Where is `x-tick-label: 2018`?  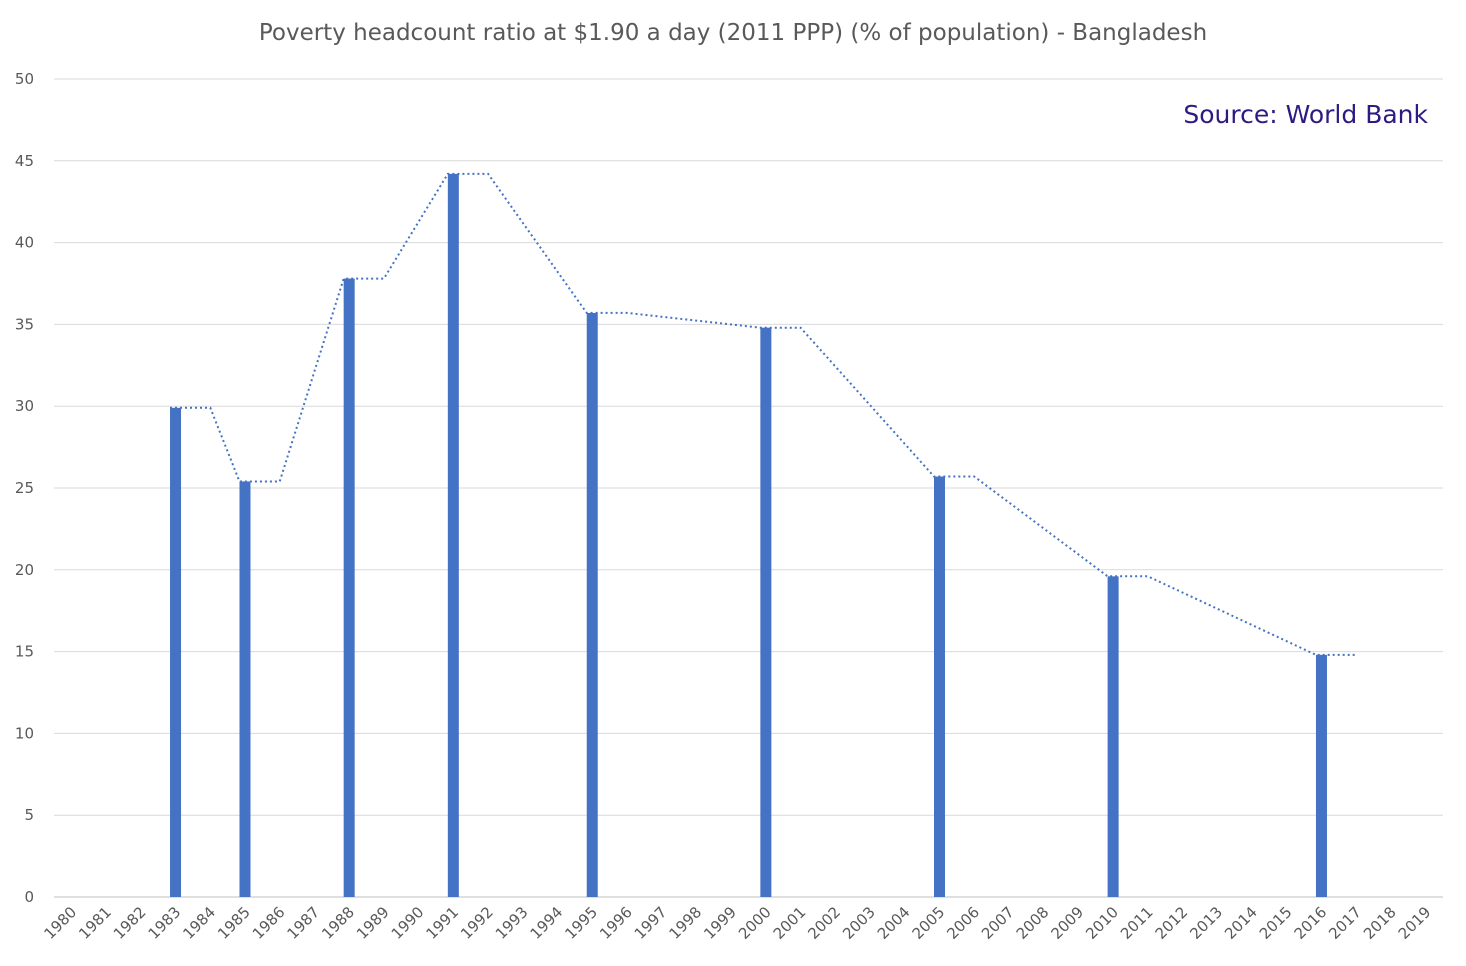
x-tick-label: 2018 is located at coordinates (1380, 923).